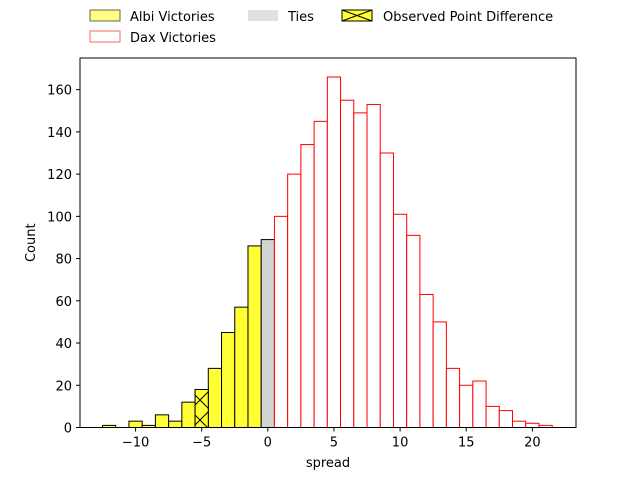  I want to click on y-tick-label: 120, so click(59, 175).